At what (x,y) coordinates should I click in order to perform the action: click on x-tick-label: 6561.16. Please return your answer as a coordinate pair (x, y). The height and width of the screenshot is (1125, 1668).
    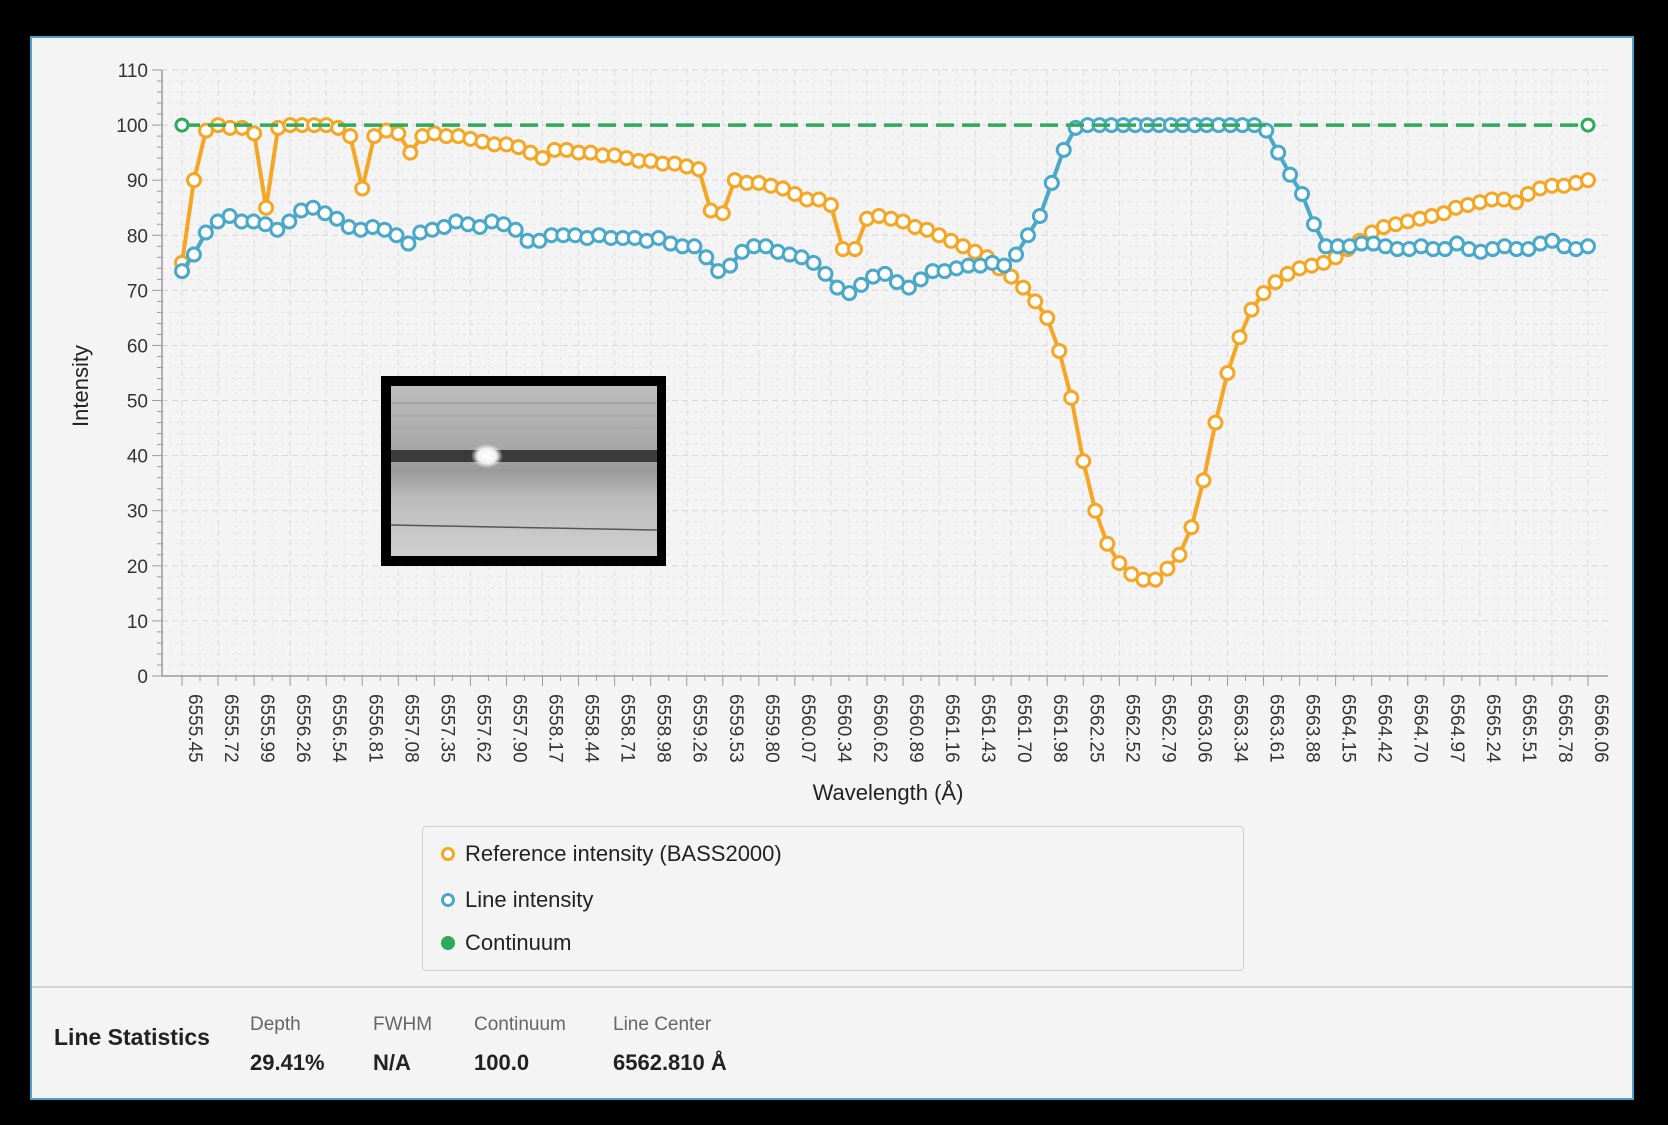
    Looking at the image, I should click on (951, 728).